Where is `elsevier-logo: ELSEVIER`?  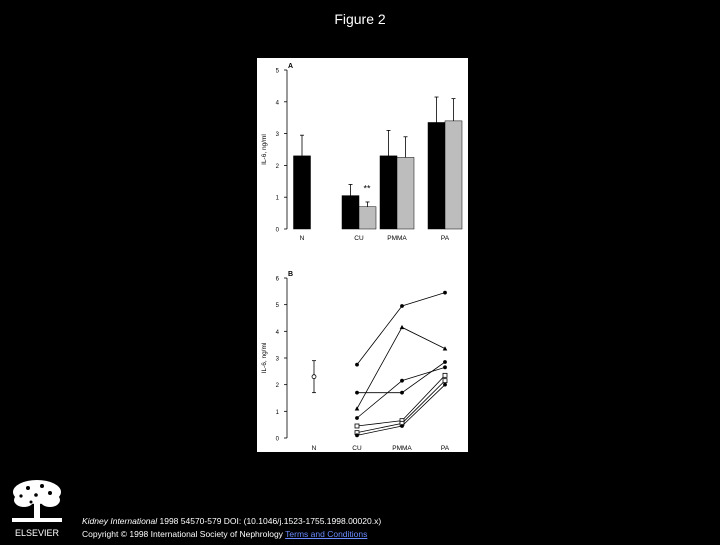 elsevier-logo: ELSEVIER is located at coordinates (37, 509).